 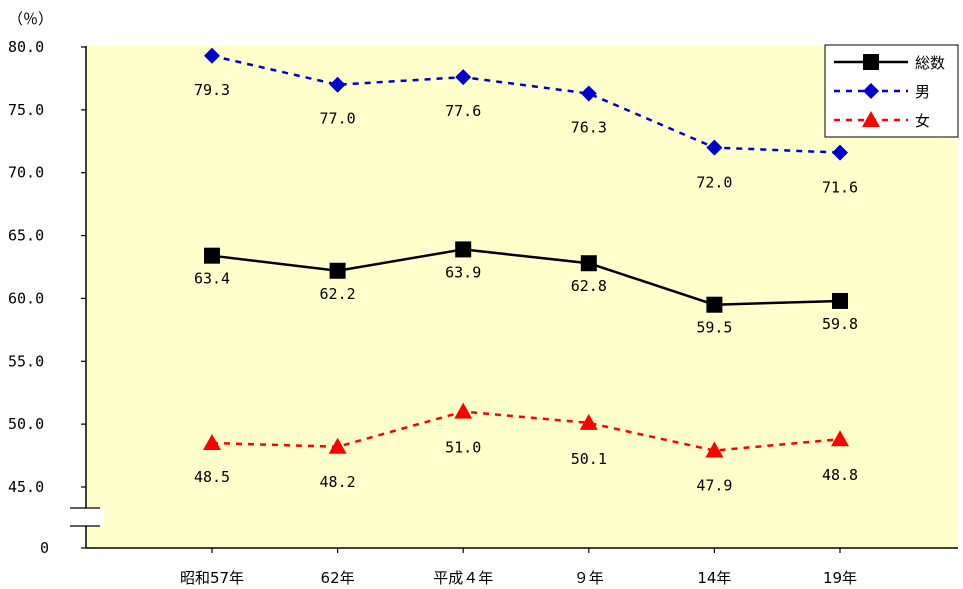 What do you see at coordinates (463, 448) in the screenshot?
I see `data-label: 51.0` at bounding box center [463, 448].